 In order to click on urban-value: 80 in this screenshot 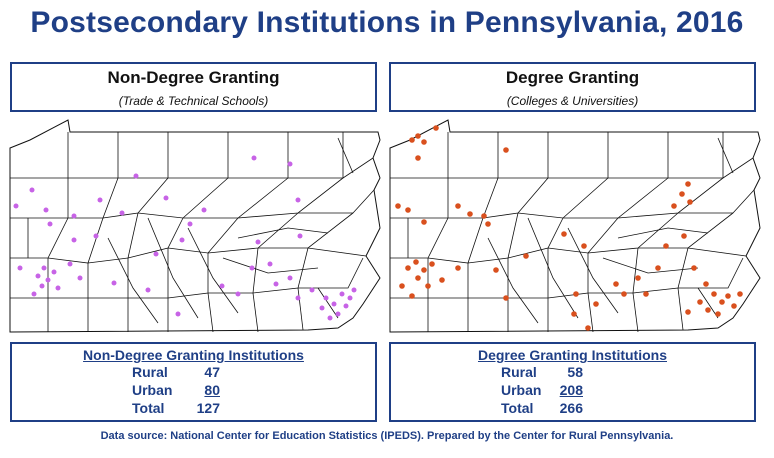, I will do `click(212, 390)`.